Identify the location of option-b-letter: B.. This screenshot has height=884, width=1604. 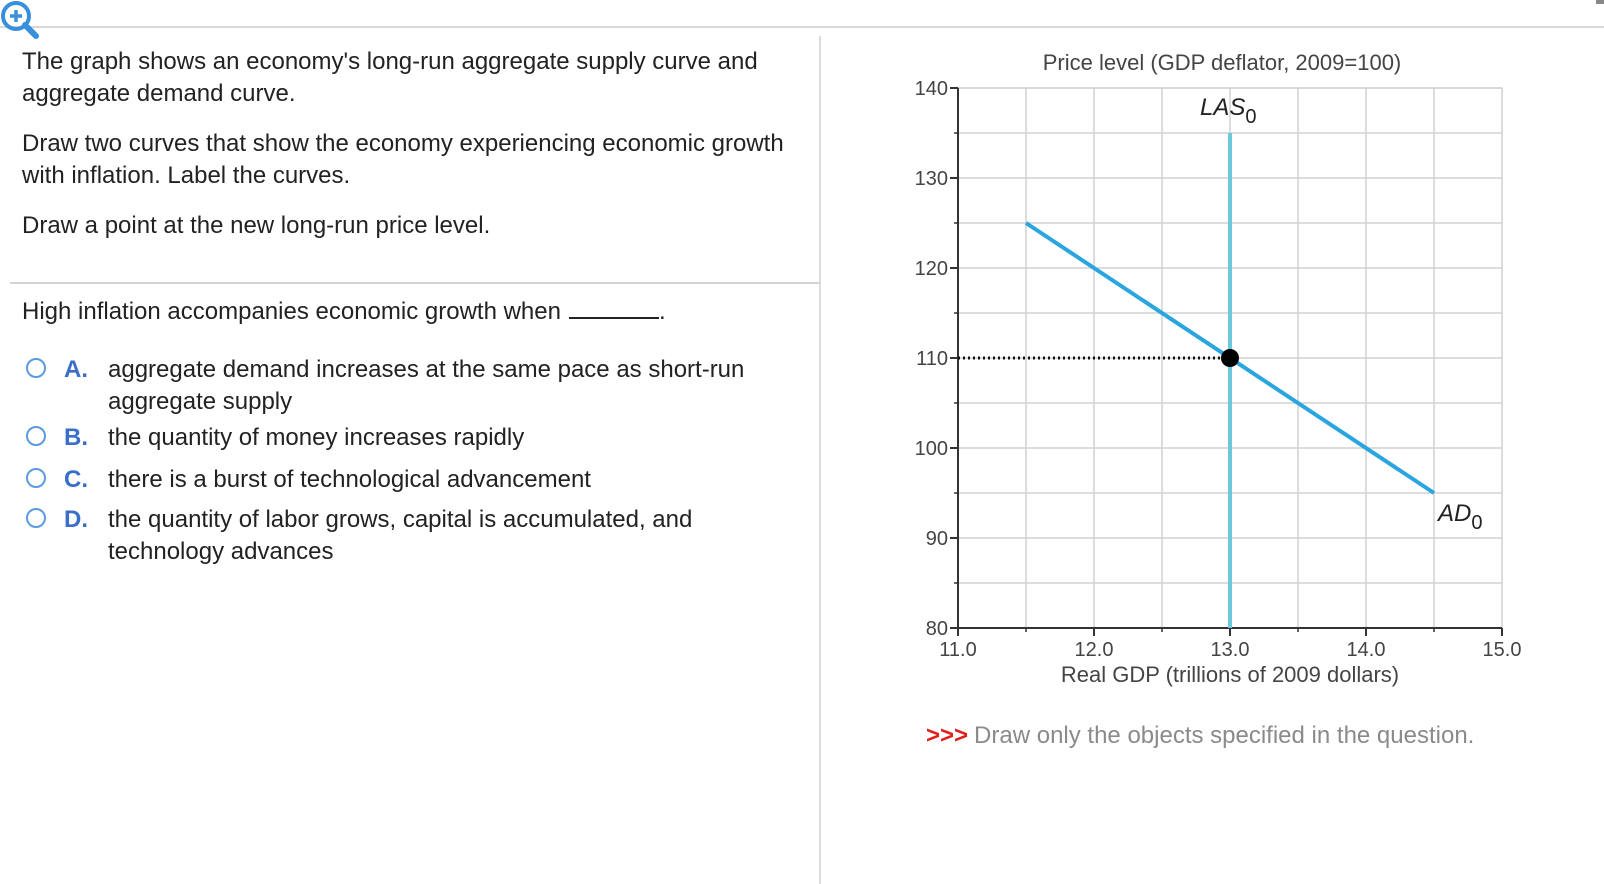
(76, 437).